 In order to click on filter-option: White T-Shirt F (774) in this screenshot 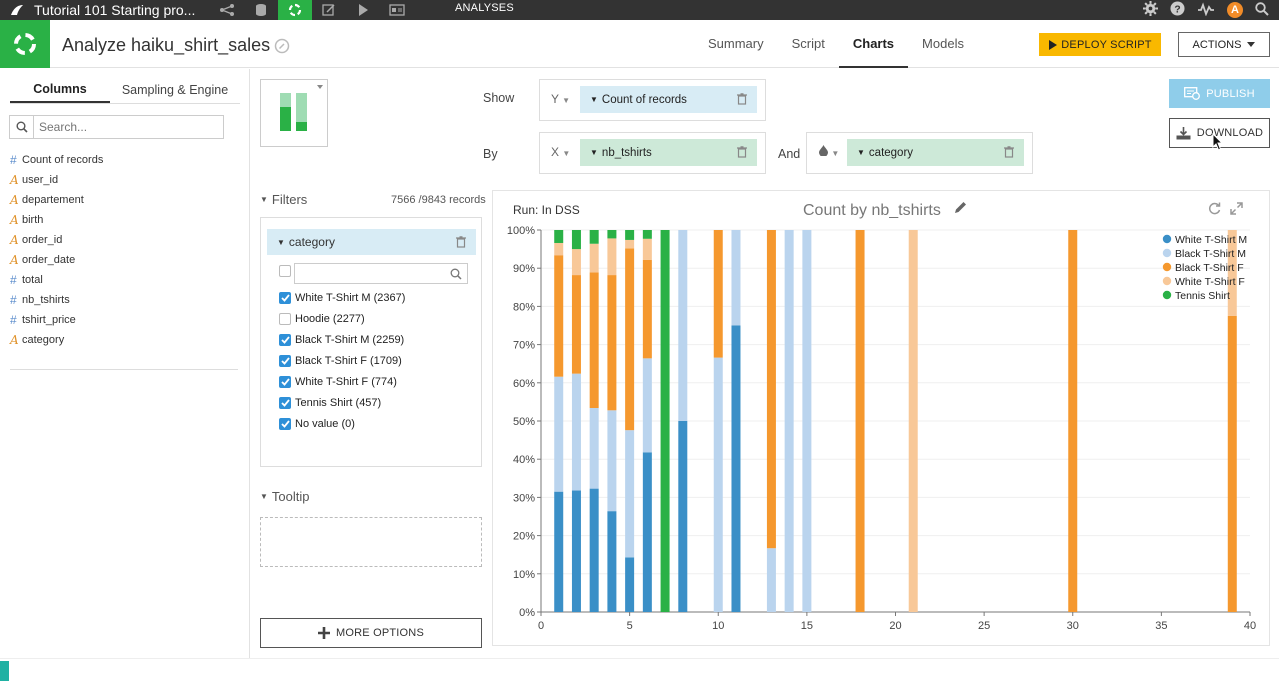, I will do `click(338, 382)`.